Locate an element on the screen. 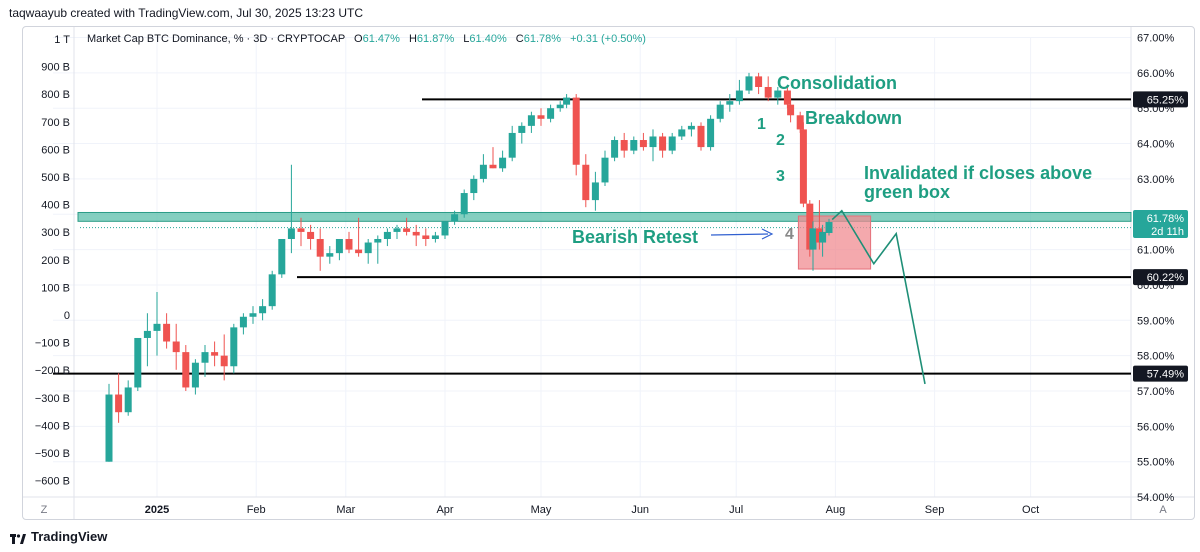  auto-scale-button-label: A is located at coordinates (1163, 510).